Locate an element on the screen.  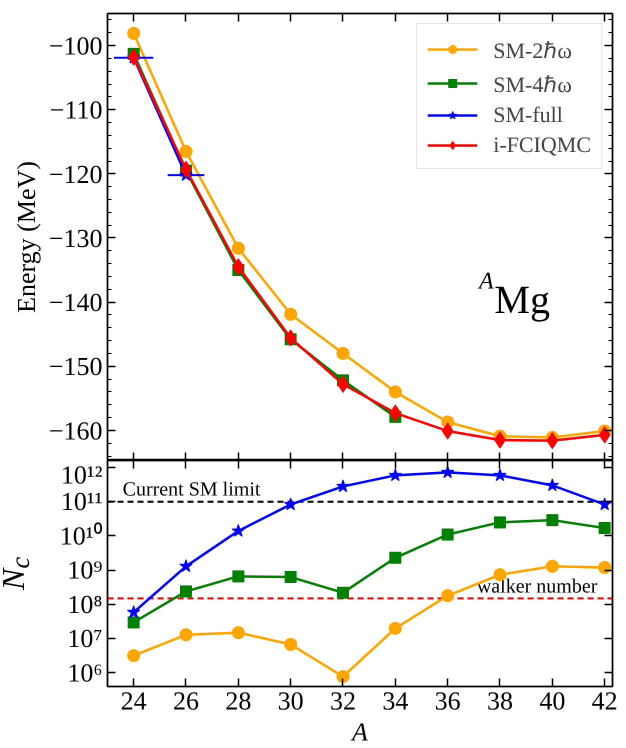
y-tick-label: −160 is located at coordinates (75, 431).